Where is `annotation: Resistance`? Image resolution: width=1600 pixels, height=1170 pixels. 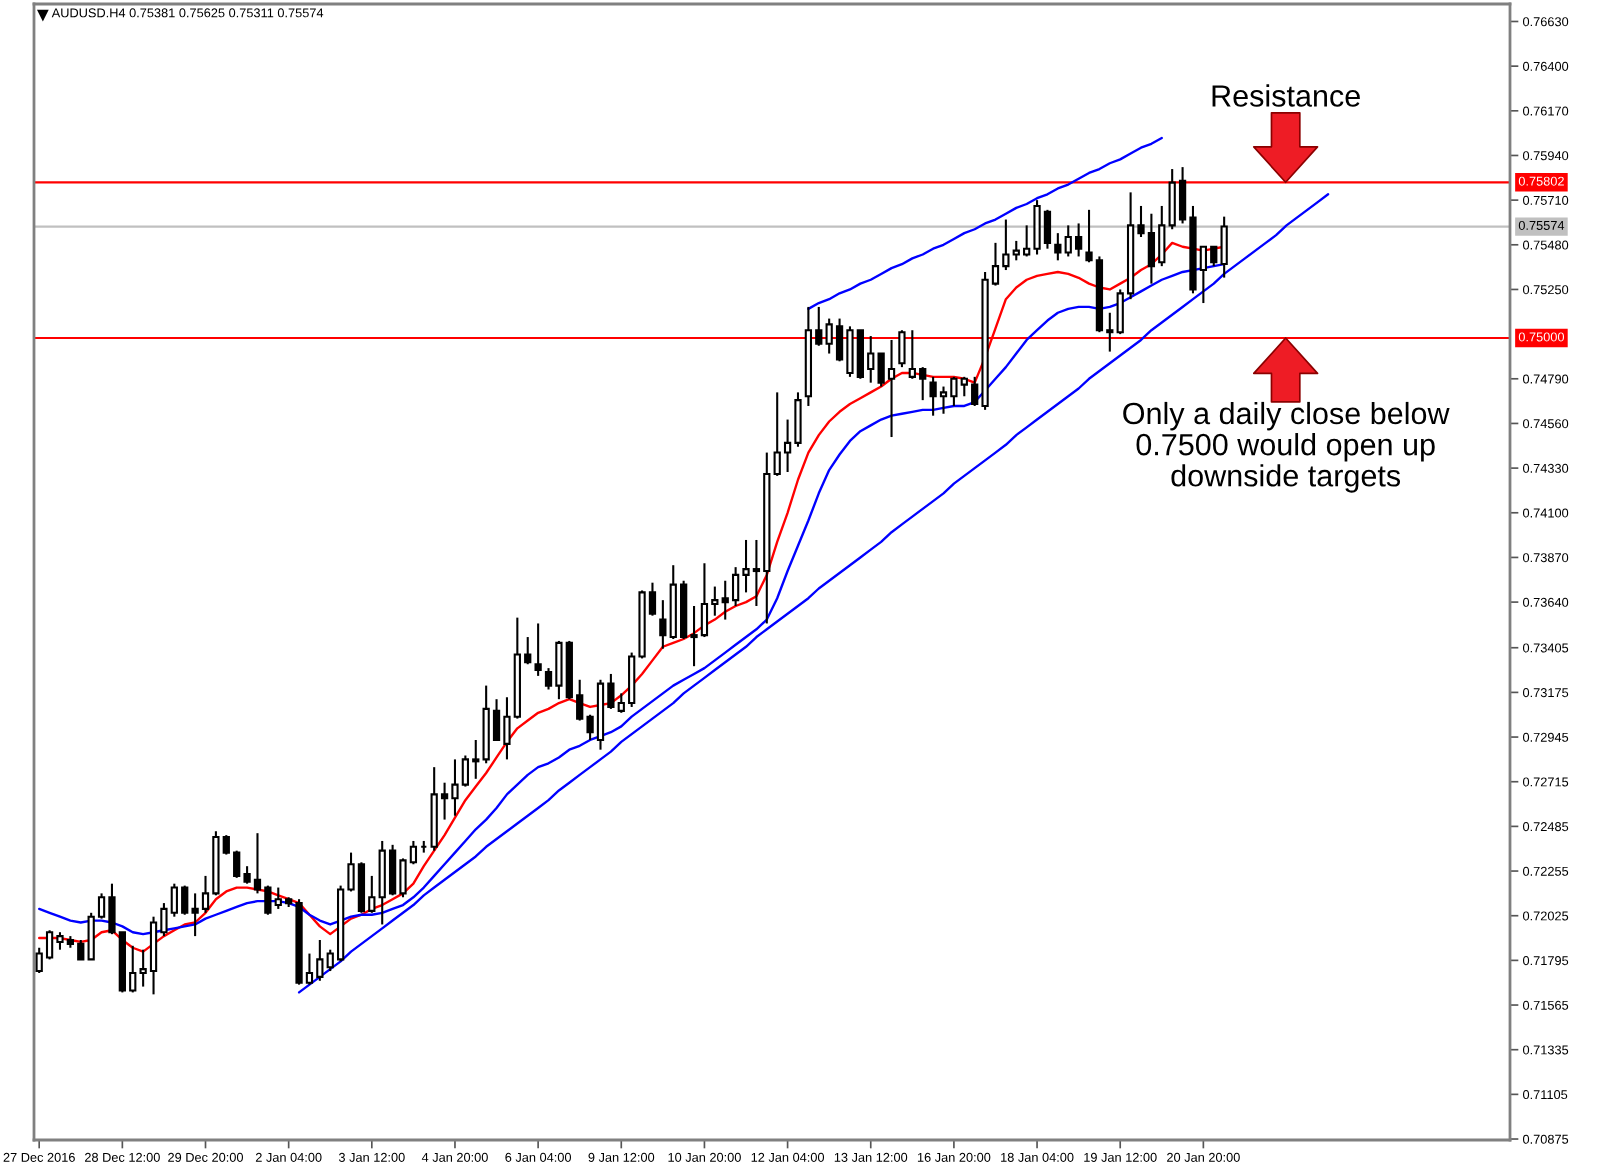
annotation: Resistance is located at coordinates (1286, 95).